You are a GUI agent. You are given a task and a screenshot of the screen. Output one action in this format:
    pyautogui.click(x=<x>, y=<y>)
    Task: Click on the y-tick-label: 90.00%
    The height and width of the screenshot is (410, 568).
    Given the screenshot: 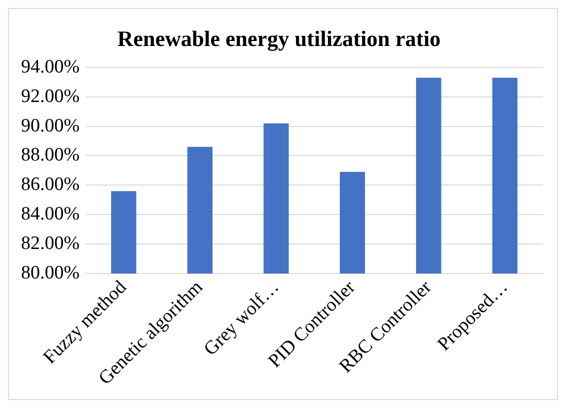 What is the action you would take?
    pyautogui.click(x=50, y=125)
    